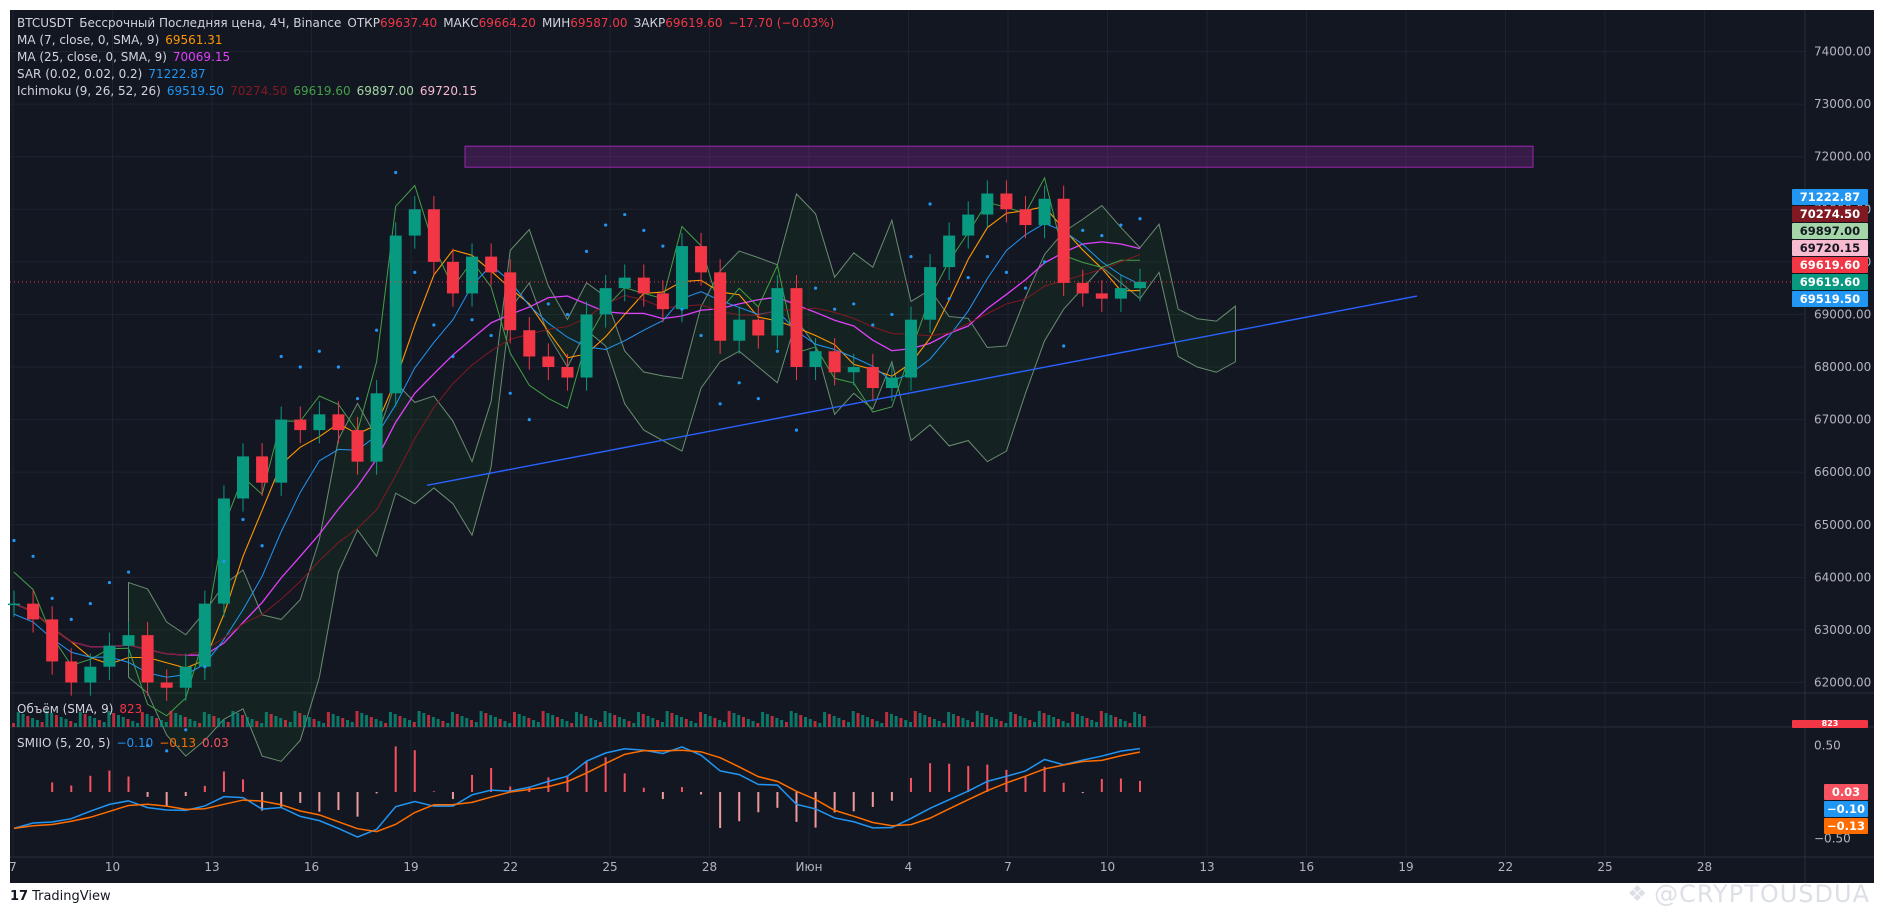 This screenshot has height=918, width=1884. Describe the element at coordinates (385, 91) in the screenshot. I see `ichimoku-v4: 69897.00` at that location.